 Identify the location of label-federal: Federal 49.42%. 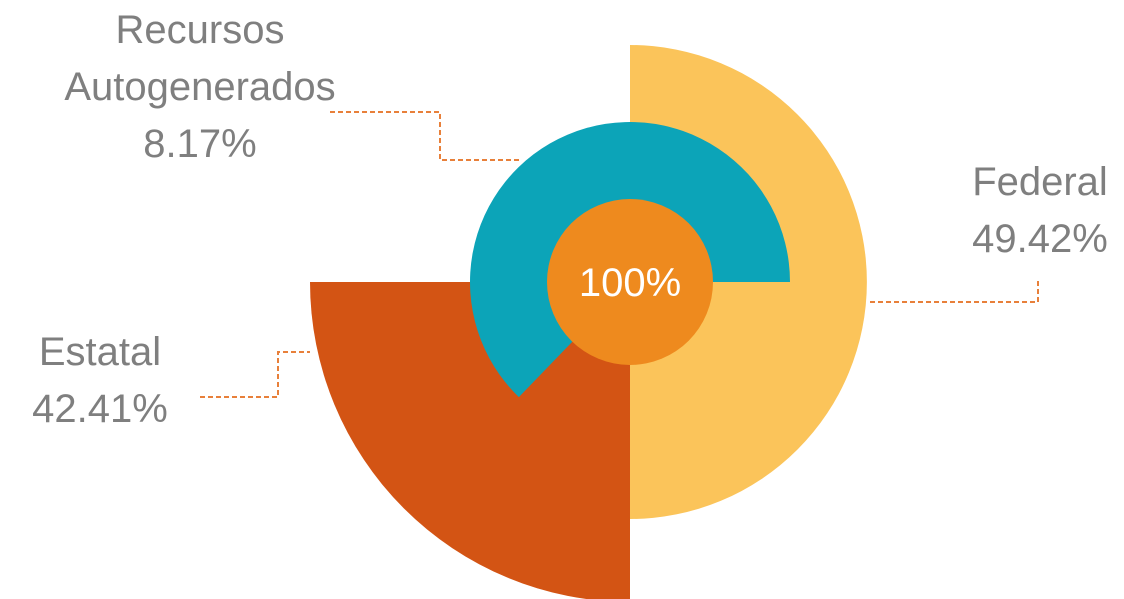
(1027, 211).